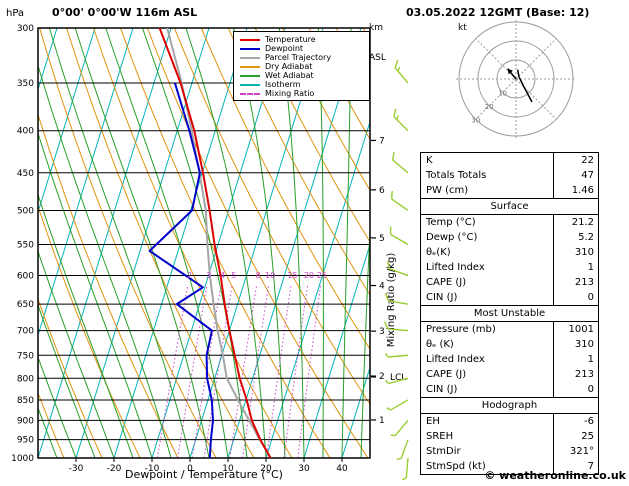 The height and width of the screenshot is (486, 629). Describe the element at coordinates (25, 132) in the screenshot. I see `svg-text: 400` at that location.